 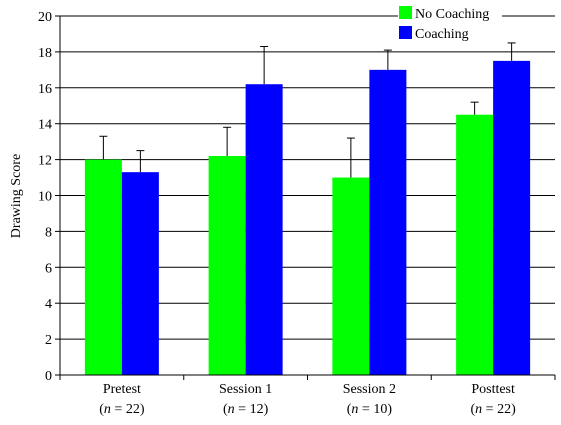 What do you see at coordinates (122, 389) in the screenshot?
I see `x-category-label: Pretest` at bounding box center [122, 389].